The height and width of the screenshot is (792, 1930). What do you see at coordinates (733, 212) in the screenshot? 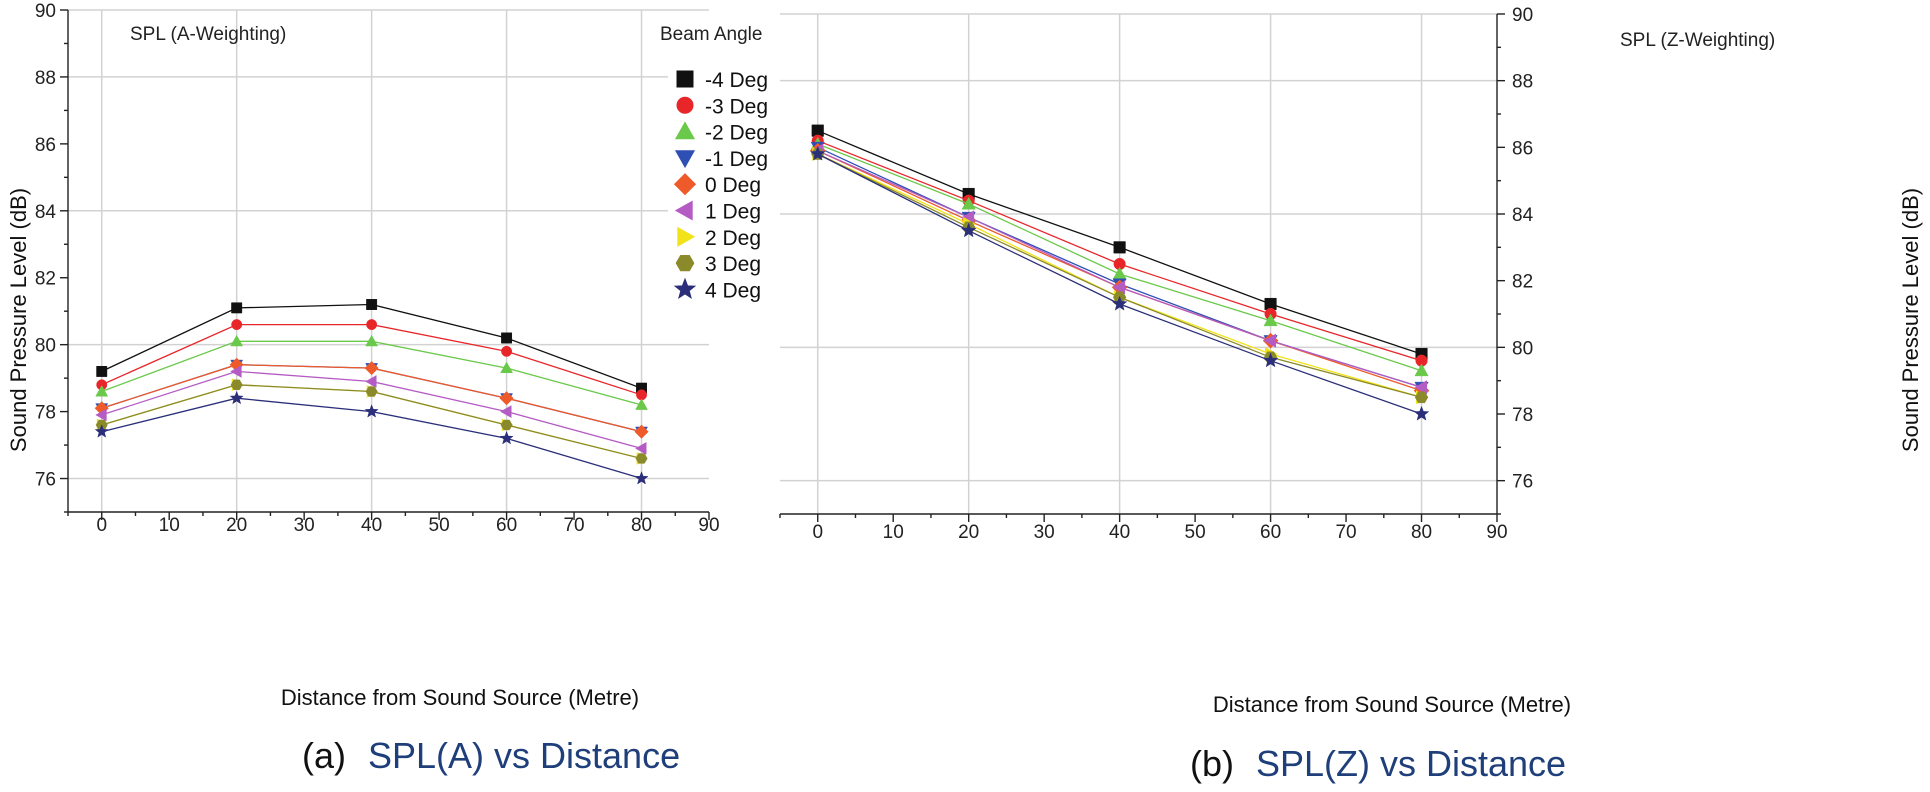
I see `legend-label: 1 Deg` at bounding box center [733, 212].